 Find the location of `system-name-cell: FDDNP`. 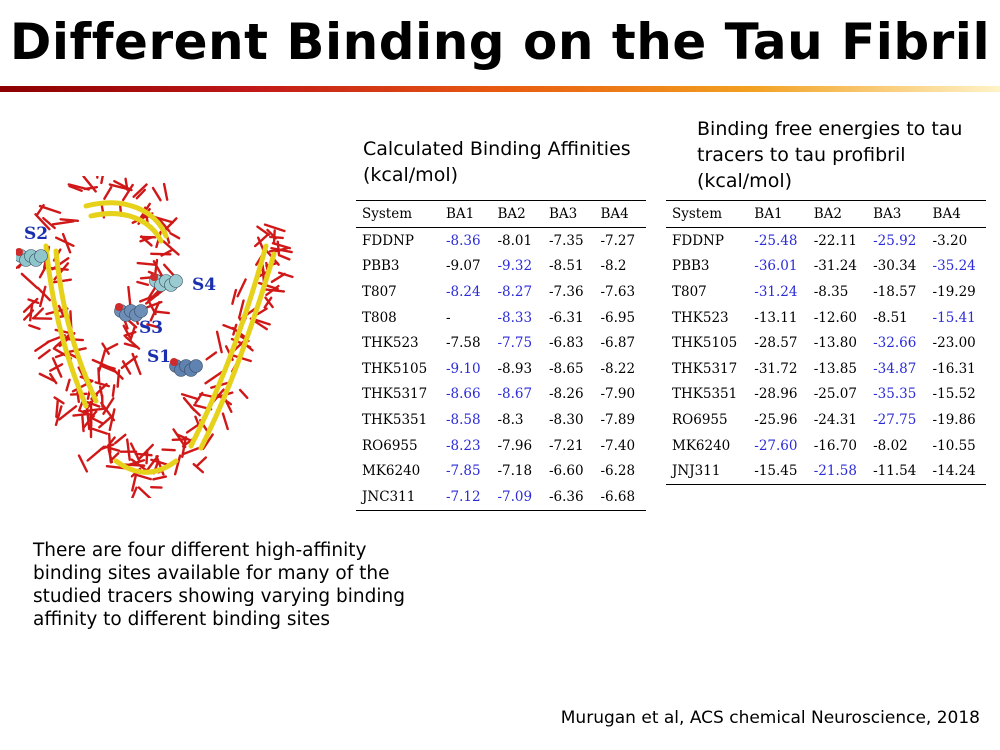

system-name-cell: FDDNP is located at coordinates (388, 240).